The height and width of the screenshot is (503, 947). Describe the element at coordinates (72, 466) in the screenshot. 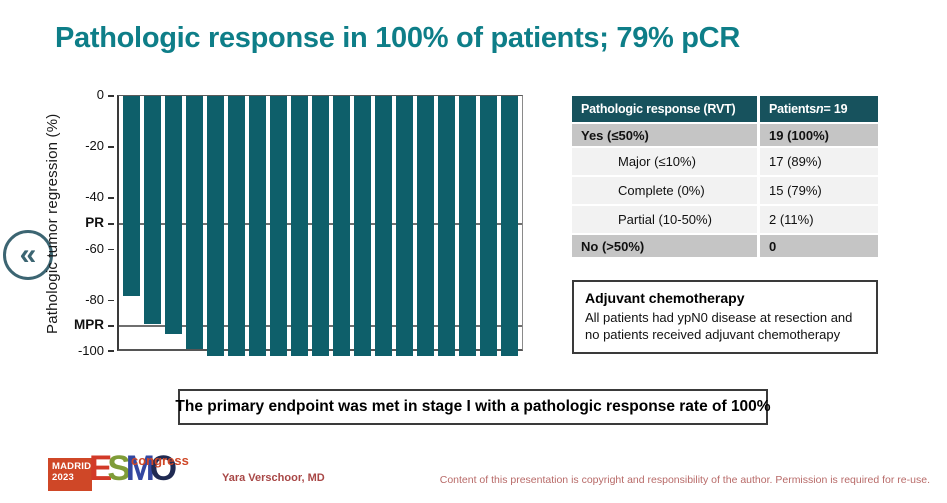

I see `logo-city: MADRID` at that location.